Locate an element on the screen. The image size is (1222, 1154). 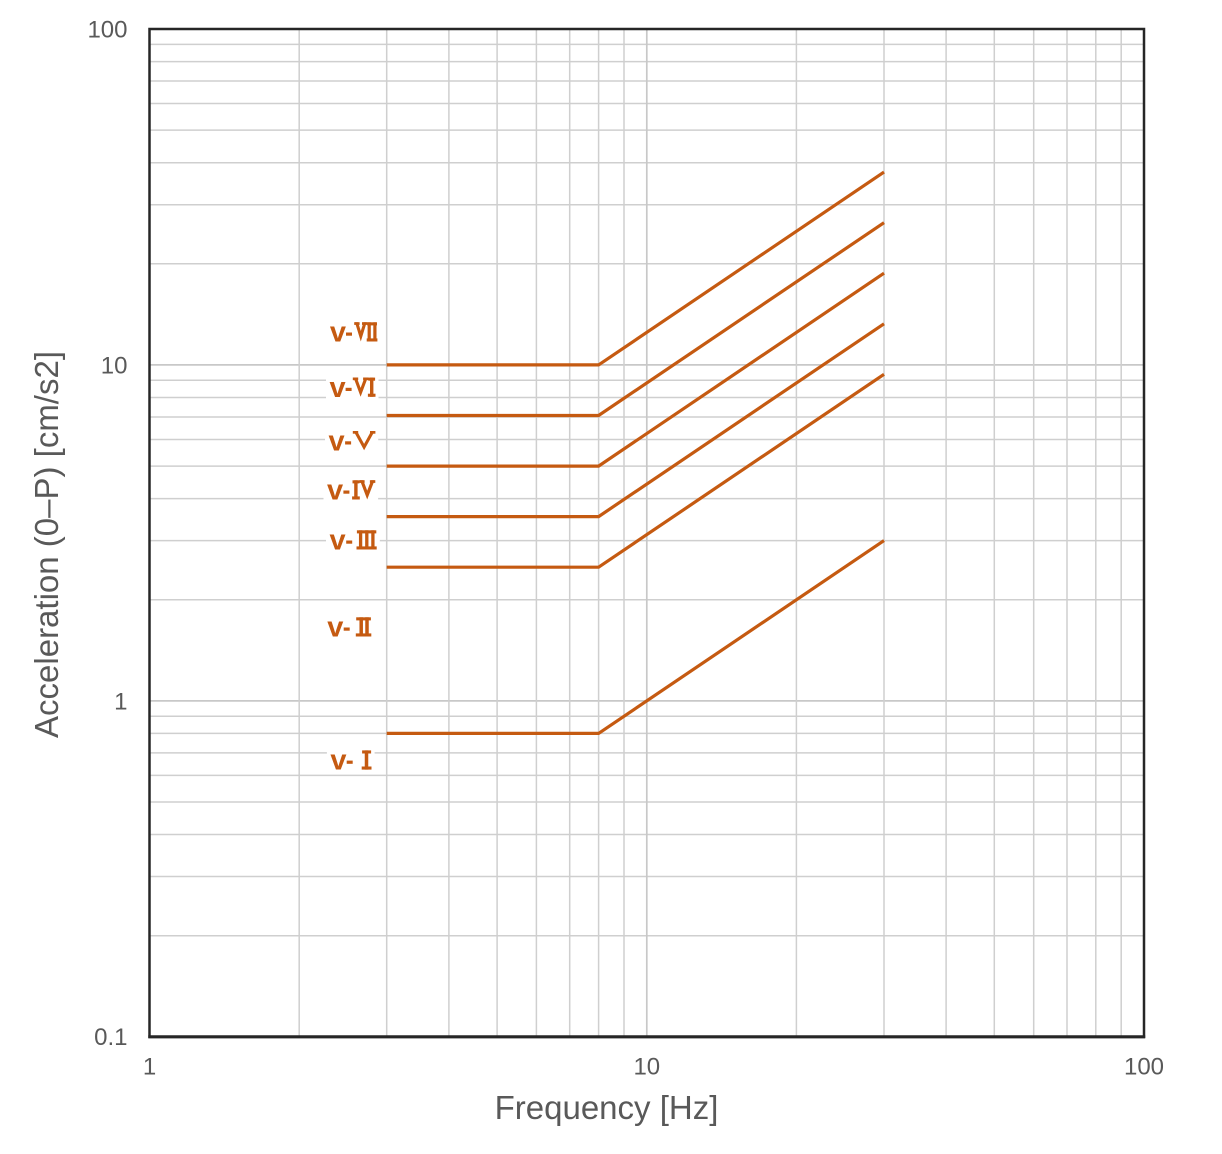
svg-text: Frequency [Hz] is located at coordinates (607, 1107).